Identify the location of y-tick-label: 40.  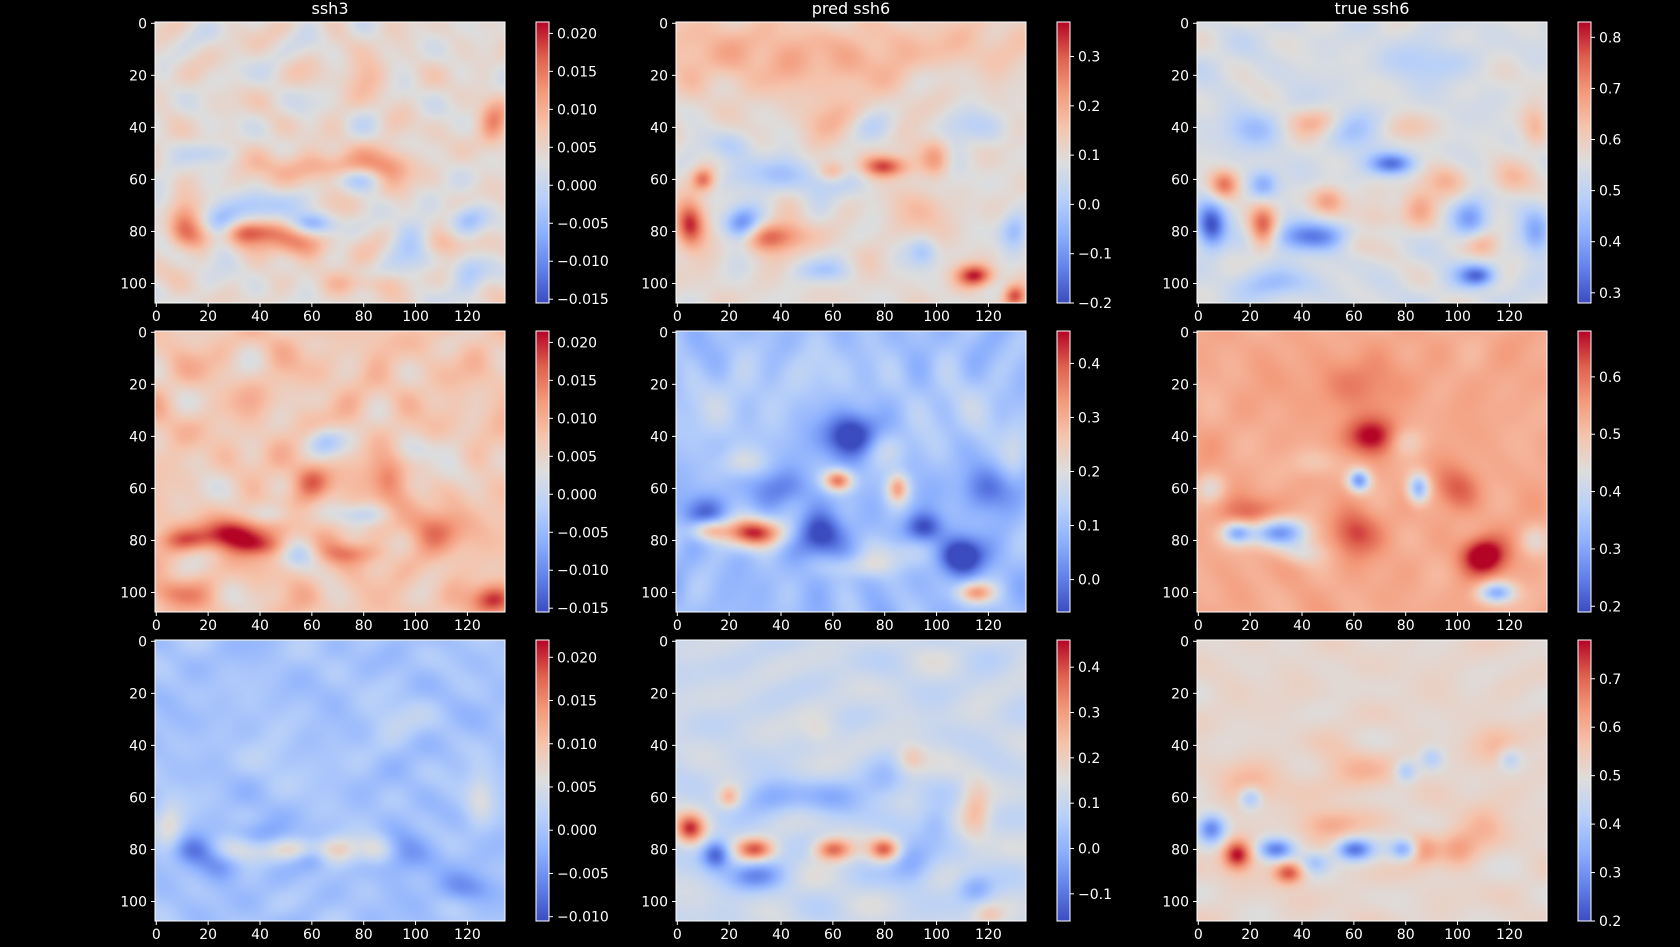
(138, 437).